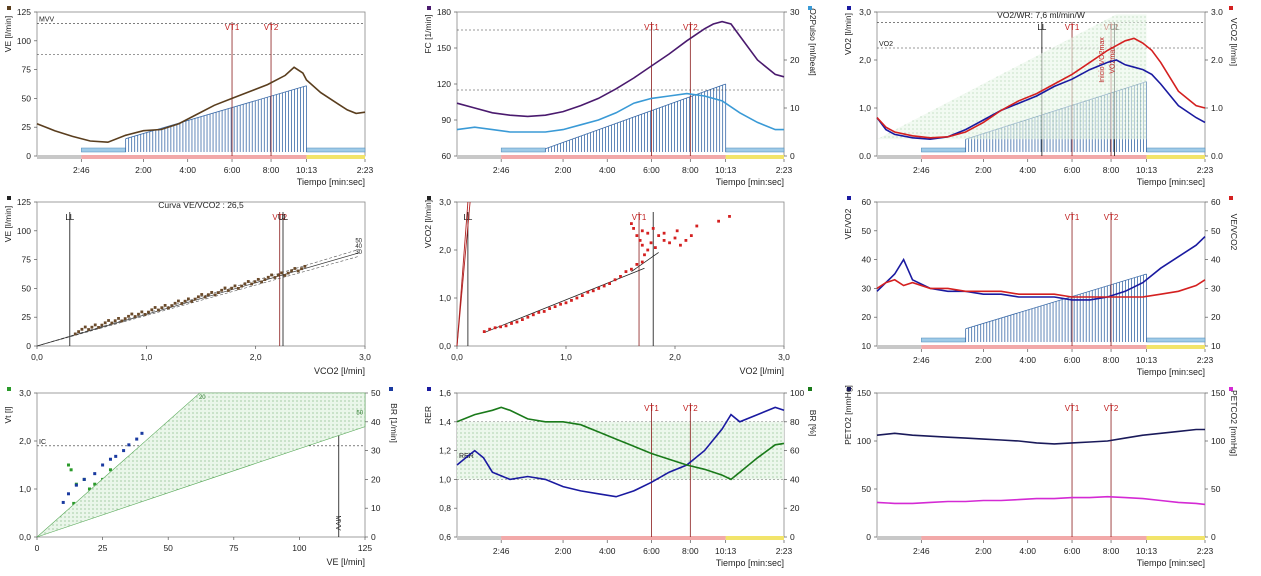  Describe the element at coordinates (813, 423) in the screenshot. I see `y-right-axis-label: BR [%]` at that location.